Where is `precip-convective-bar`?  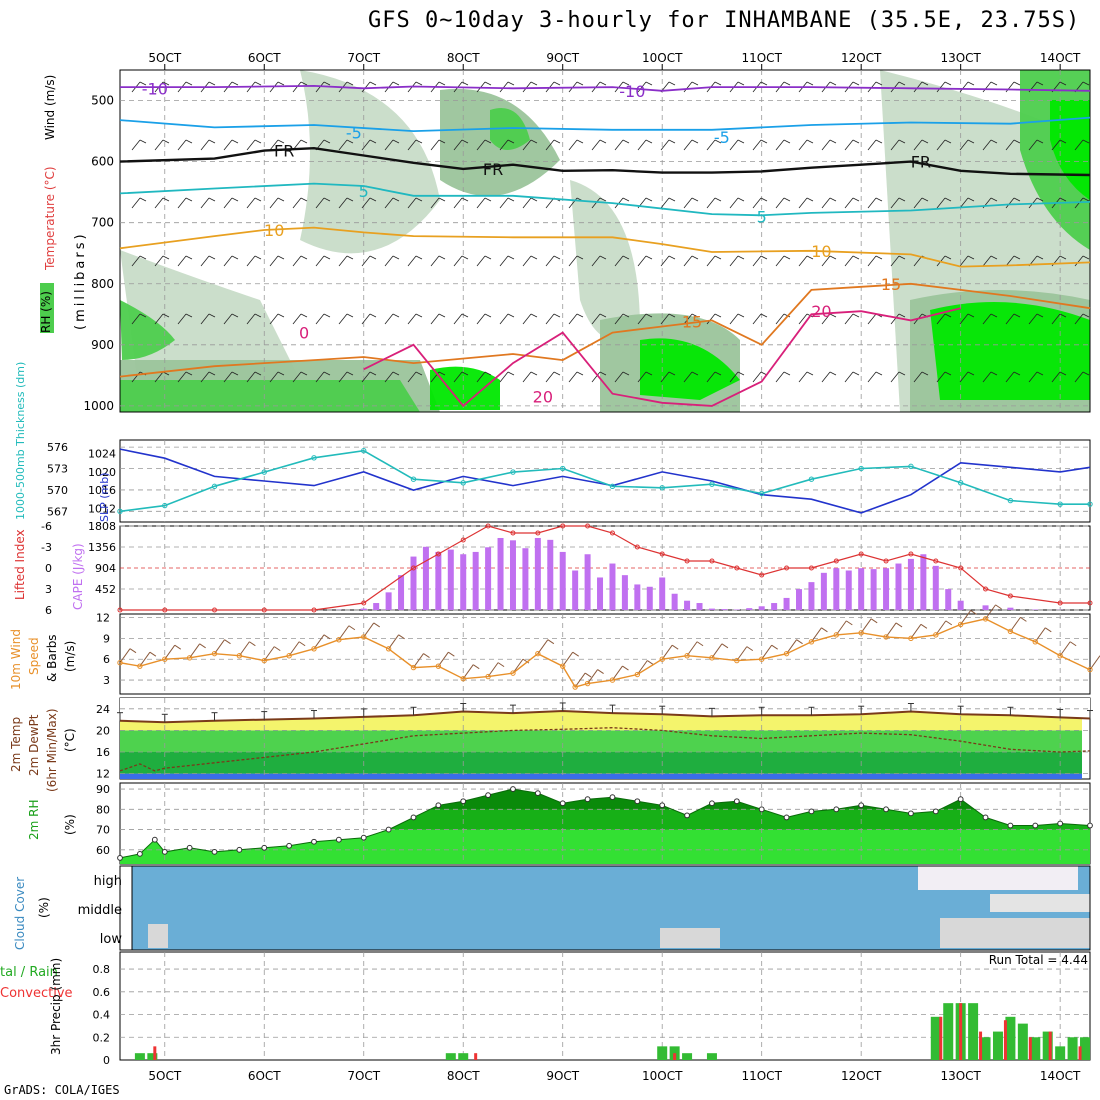
precip-convective-bar is located at coordinates (1080, 1053).